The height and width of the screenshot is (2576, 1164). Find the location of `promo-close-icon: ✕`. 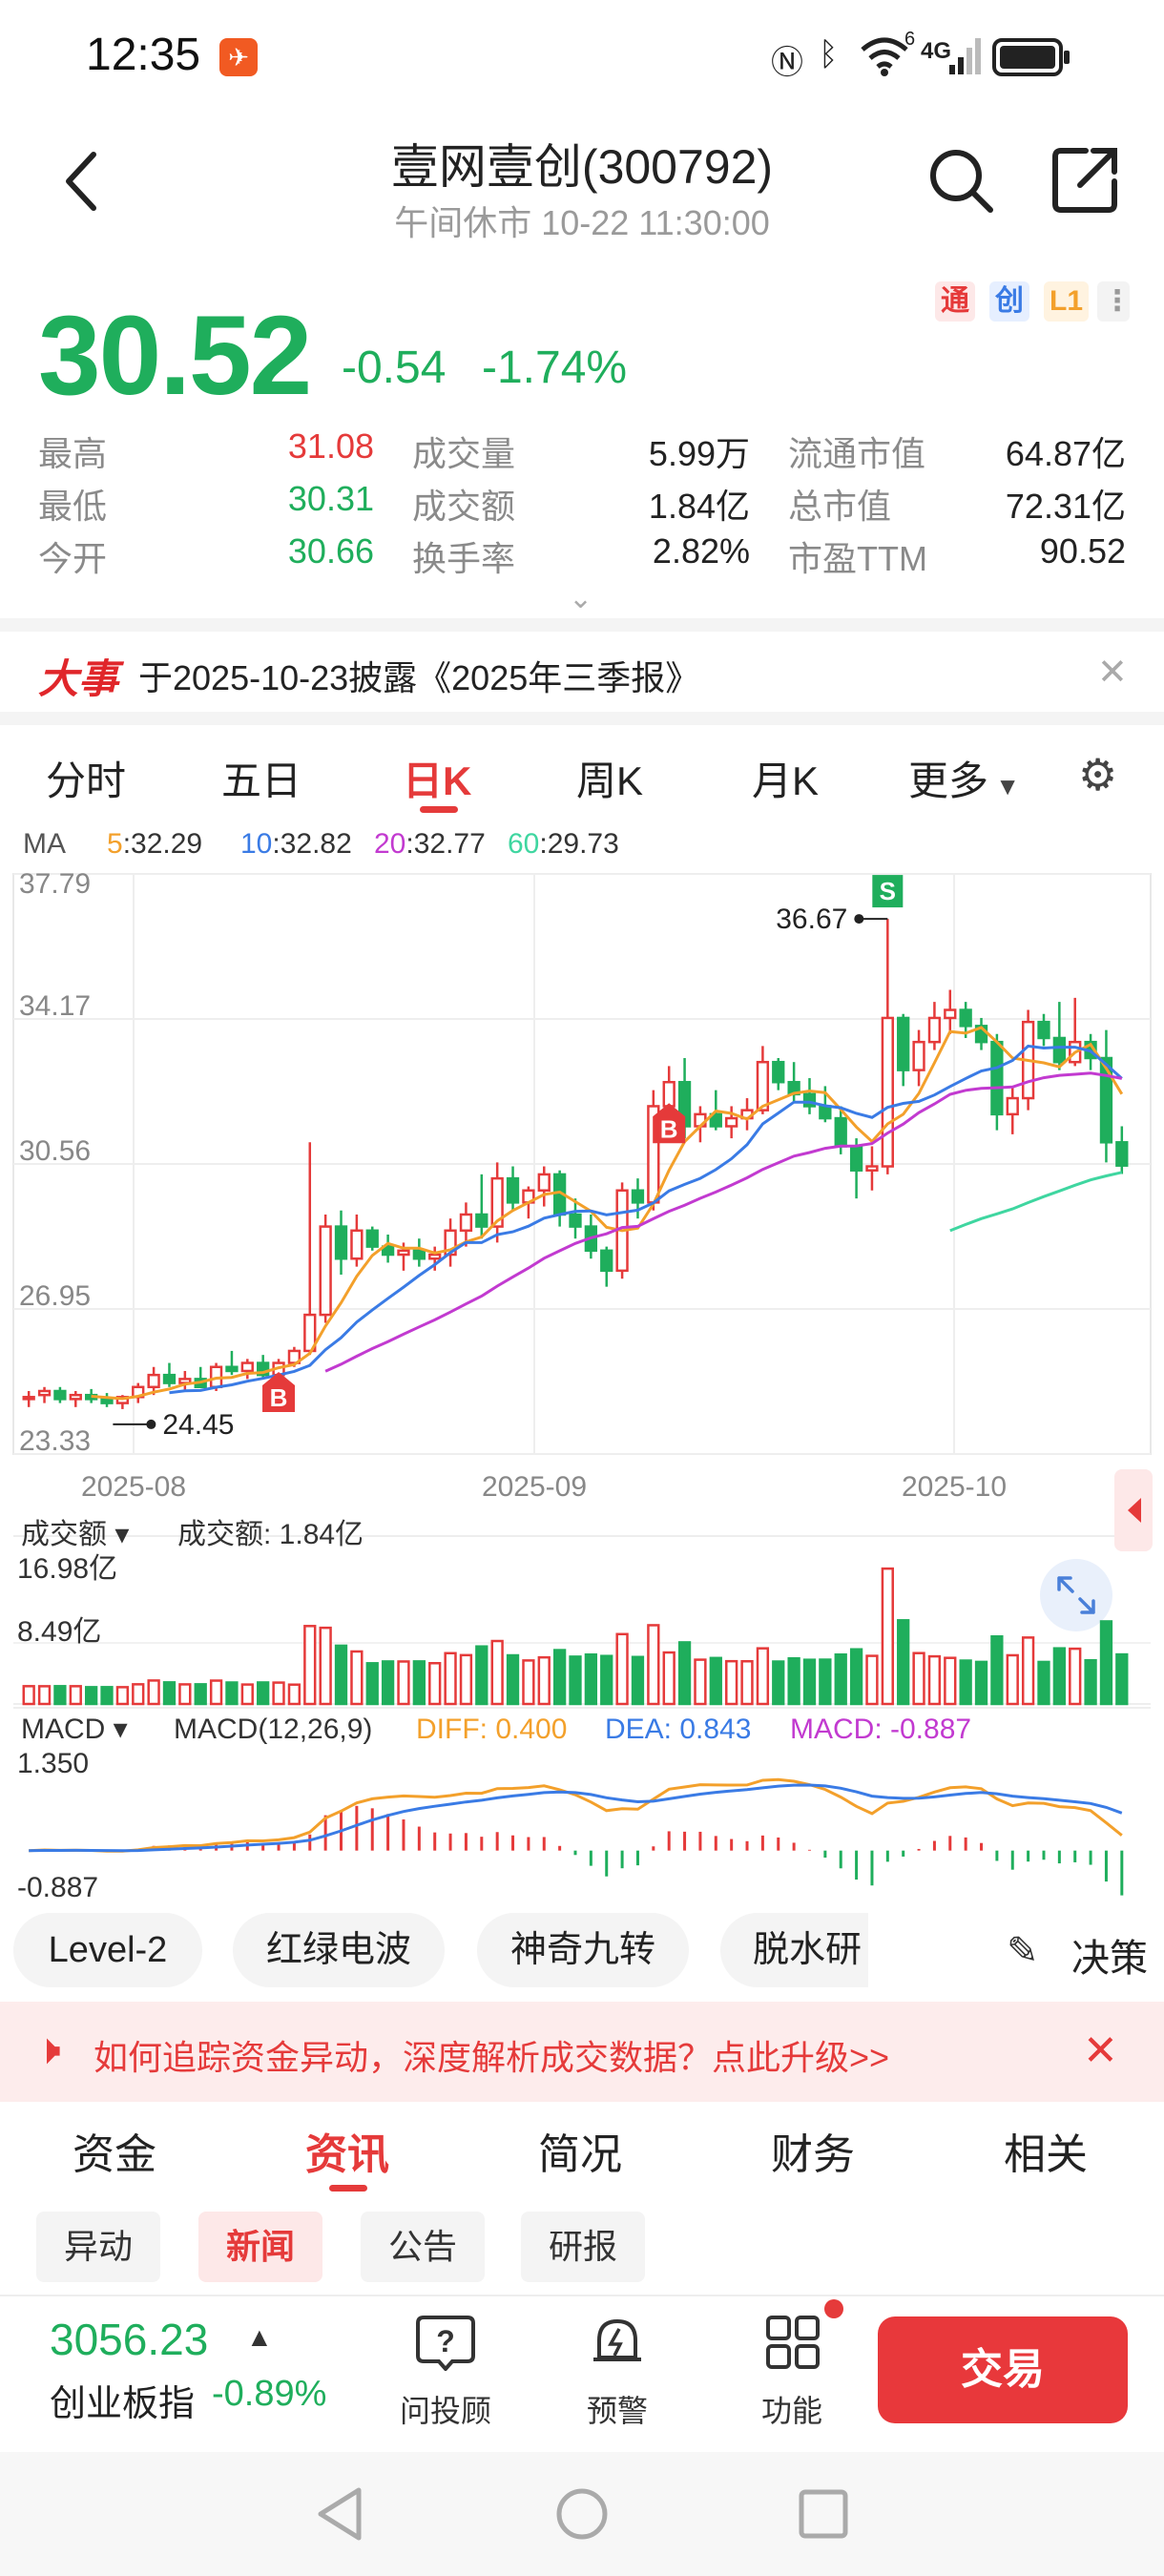

promo-close-icon: ✕ is located at coordinates (1100, 2050).